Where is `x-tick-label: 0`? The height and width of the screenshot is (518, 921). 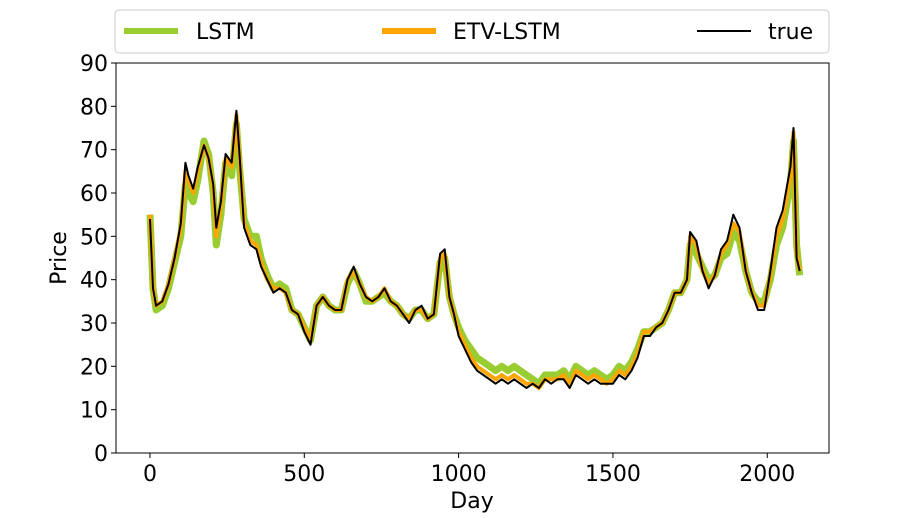 x-tick-label: 0 is located at coordinates (150, 474).